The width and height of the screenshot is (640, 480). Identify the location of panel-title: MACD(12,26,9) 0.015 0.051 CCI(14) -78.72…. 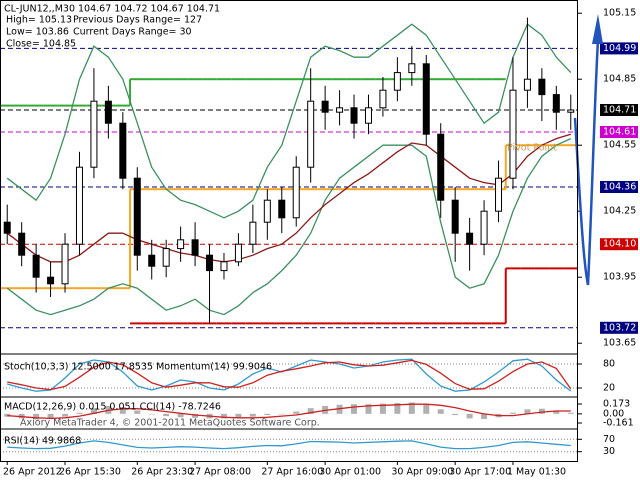
(112, 407).